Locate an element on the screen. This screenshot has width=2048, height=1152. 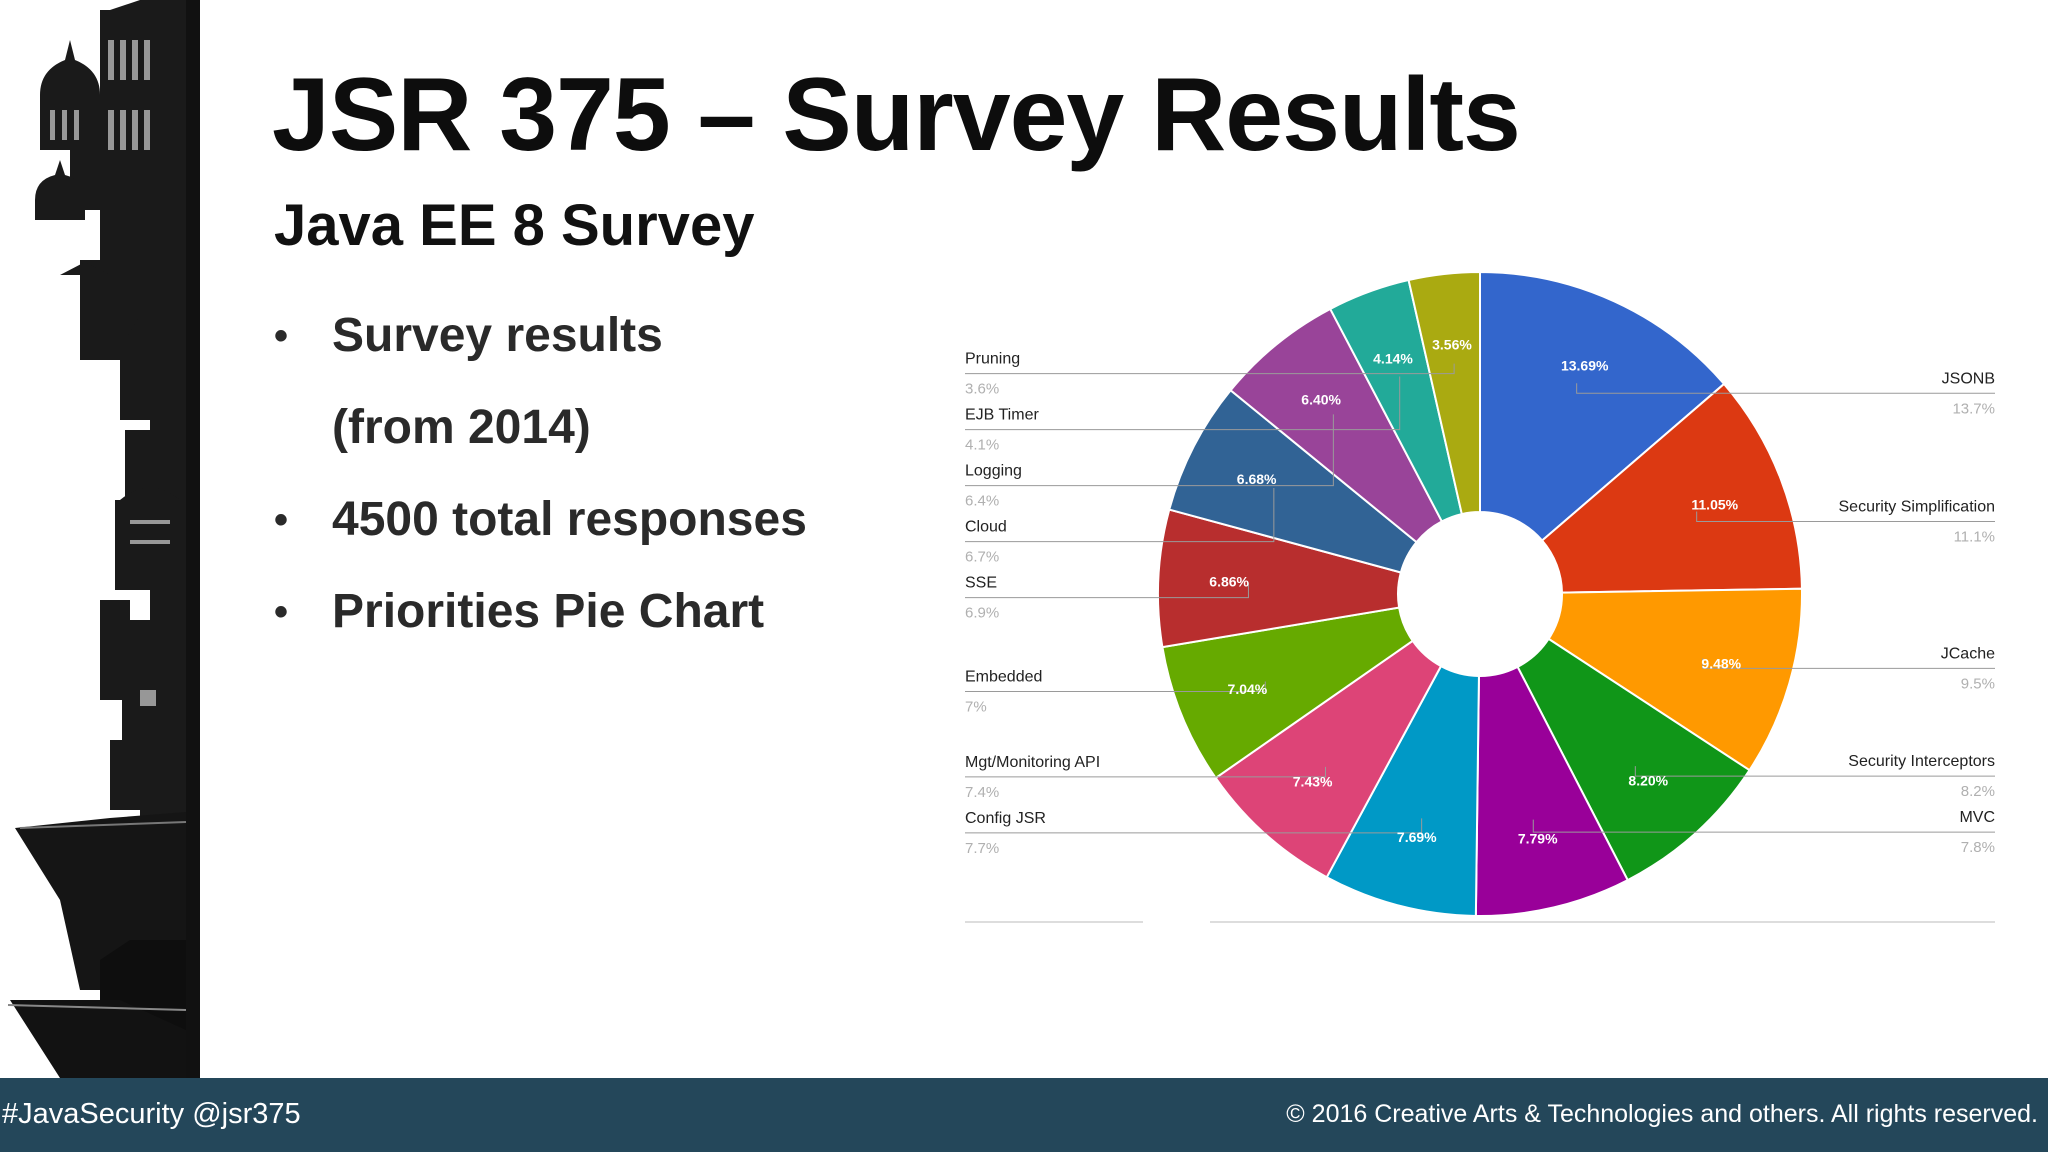
pie-legend-value: 6.7% is located at coordinates (982, 557).